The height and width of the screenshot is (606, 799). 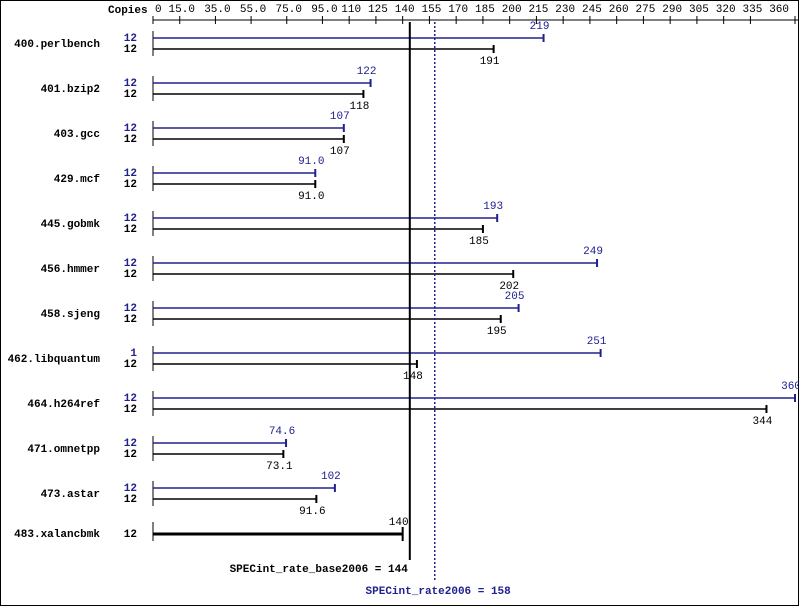 I want to click on value-label: 191, so click(x=490, y=62).